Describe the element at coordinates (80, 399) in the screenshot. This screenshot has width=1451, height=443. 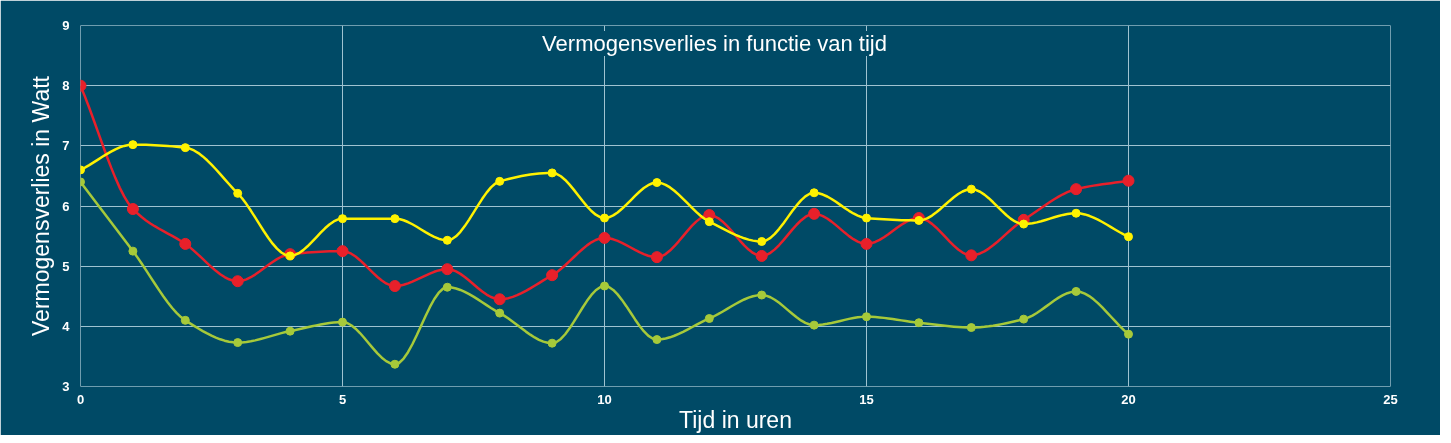
I see `x-tick-label: 0` at that location.